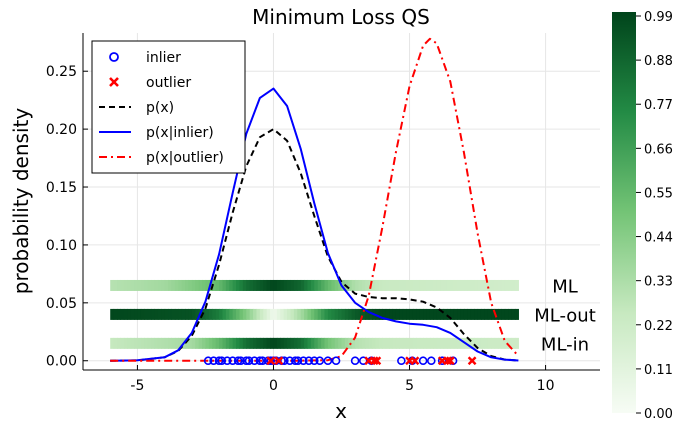 The height and width of the screenshot is (429, 689). What do you see at coordinates (546, 386) in the screenshot?
I see `x-tick-label: 10` at bounding box center [546, 386].